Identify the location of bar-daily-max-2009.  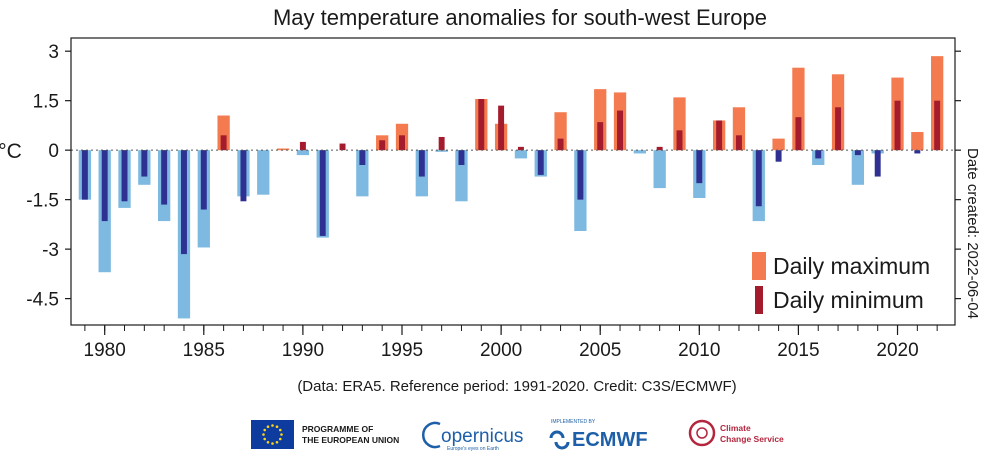
(679, 124).